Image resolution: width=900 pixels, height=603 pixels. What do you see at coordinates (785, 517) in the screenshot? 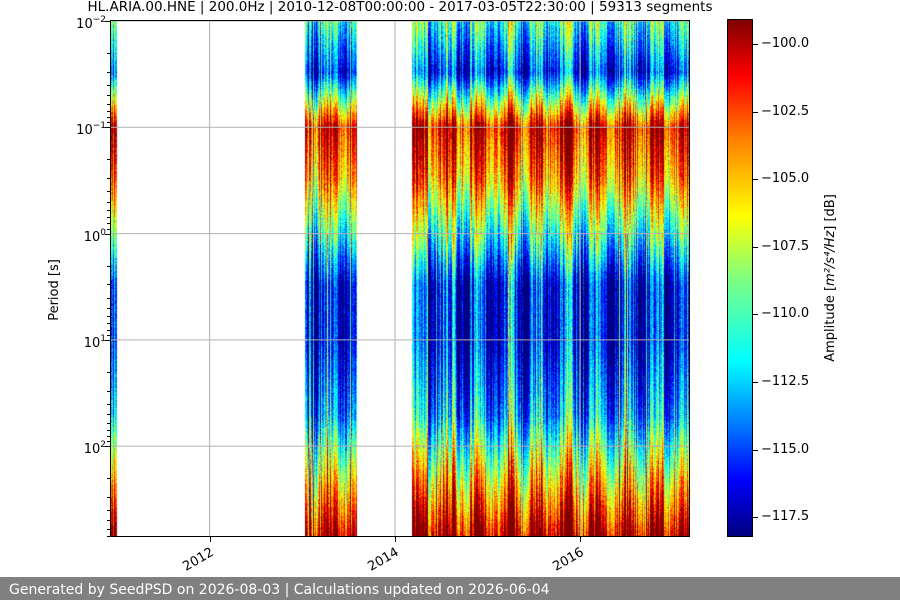
I see `colorbar-tick-label: −117.5` at bounding box center [785, 517].